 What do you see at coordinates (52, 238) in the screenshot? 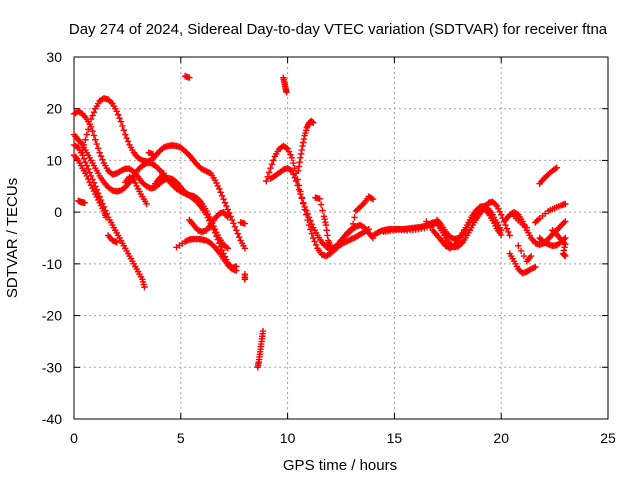
I see `y-tick-labels: -40 -30 -20 -10 0 10 20 30` at bounding box center [52, 238].